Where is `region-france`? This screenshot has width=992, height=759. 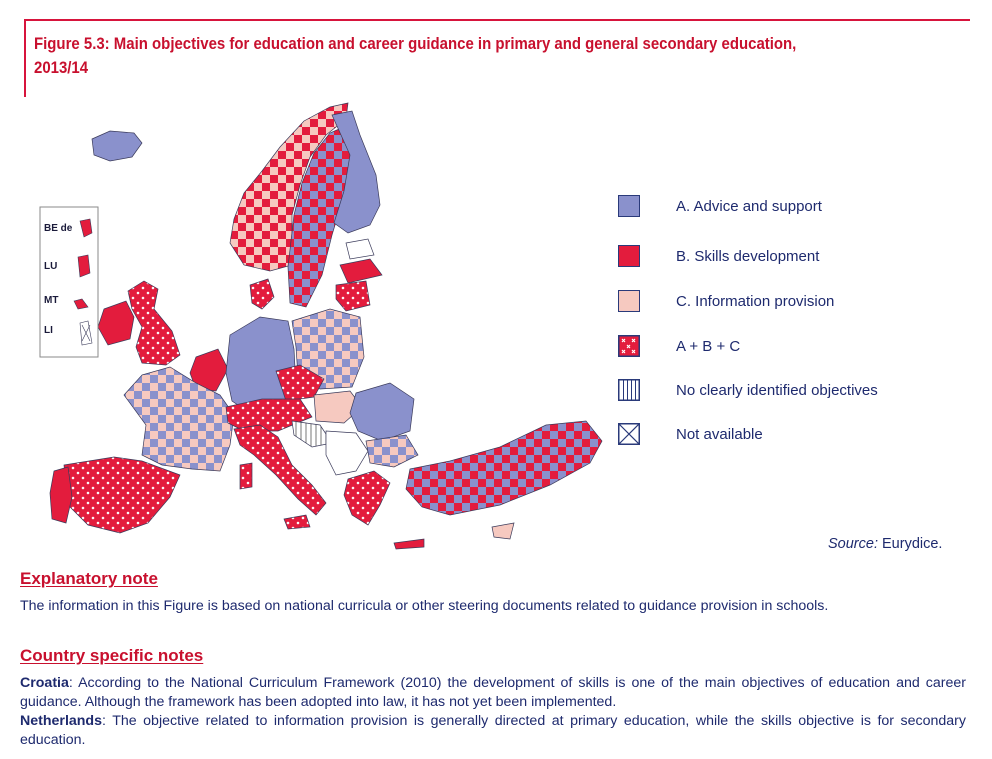
region-france is located at coordinates (179, 419).